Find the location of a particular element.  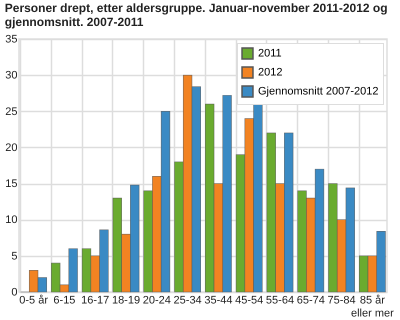

y-tick-label: 20 is located at coordinates (11, 148).